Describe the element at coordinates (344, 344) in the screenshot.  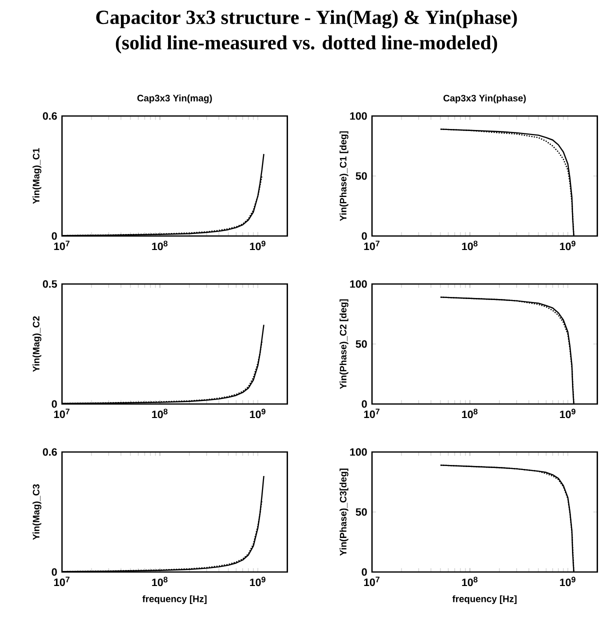
I see `y-axis-title: Yin(Phase)_C2 [deg]` at that location.